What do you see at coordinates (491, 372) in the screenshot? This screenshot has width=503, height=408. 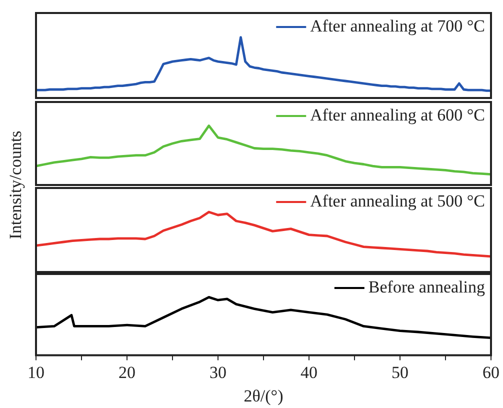 I see `x-tick-label: 60` at bounding box center [491, 372].